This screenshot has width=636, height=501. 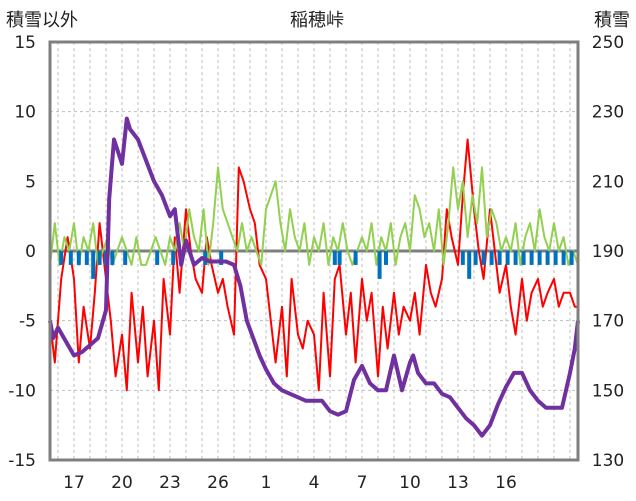 I want to click on x-tick-label: 13, so click(x=458, y=483).